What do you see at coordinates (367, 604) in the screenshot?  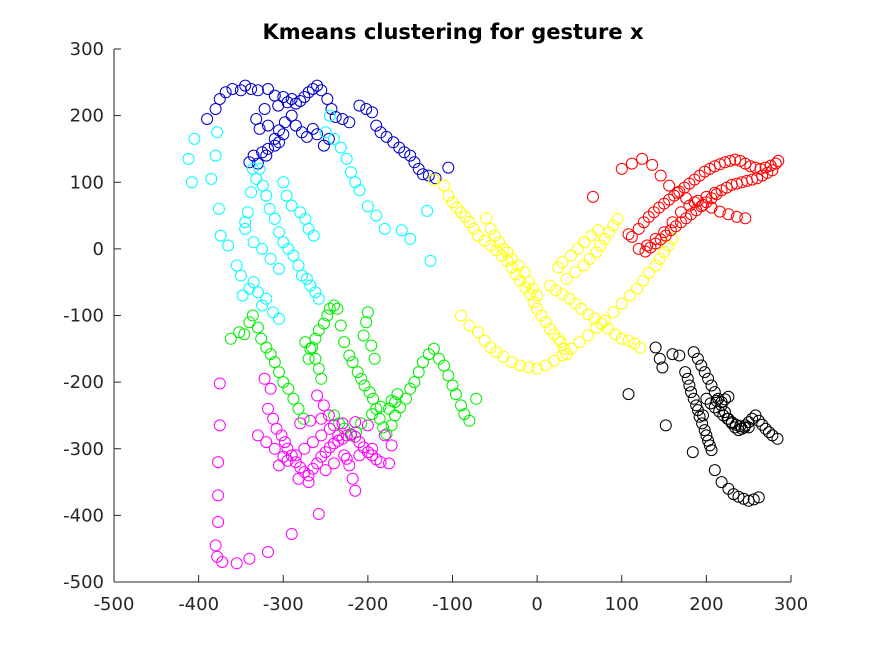 I see `x-tick-label: -200` at bounding box center [367, 604].